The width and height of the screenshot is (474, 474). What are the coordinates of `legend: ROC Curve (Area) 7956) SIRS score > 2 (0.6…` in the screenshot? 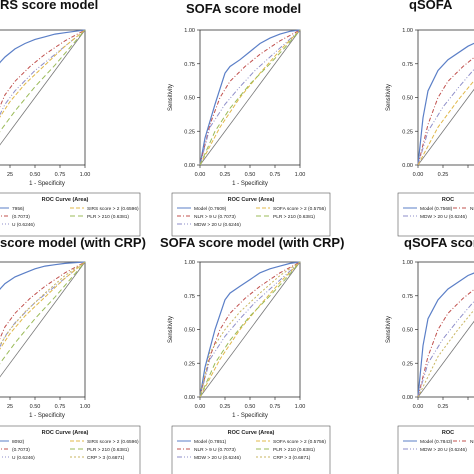 It's located at (70, 214).